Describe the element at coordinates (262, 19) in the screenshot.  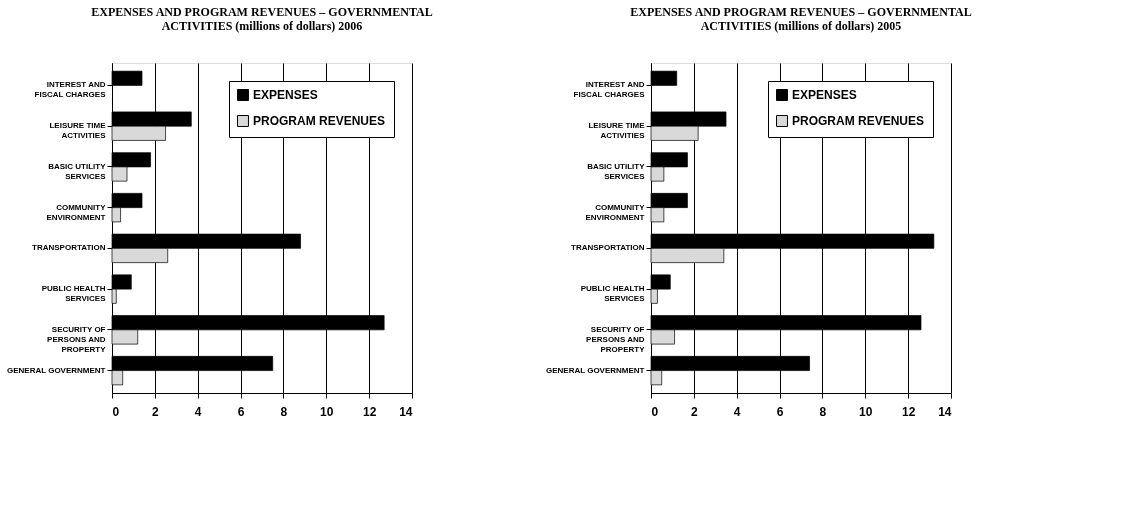
I see `chart-title: EXPENSES AND PROGRAM REVENUES – GOVERNMENTAL ACTIVITIES (millions of dollars) 2006` at that location.